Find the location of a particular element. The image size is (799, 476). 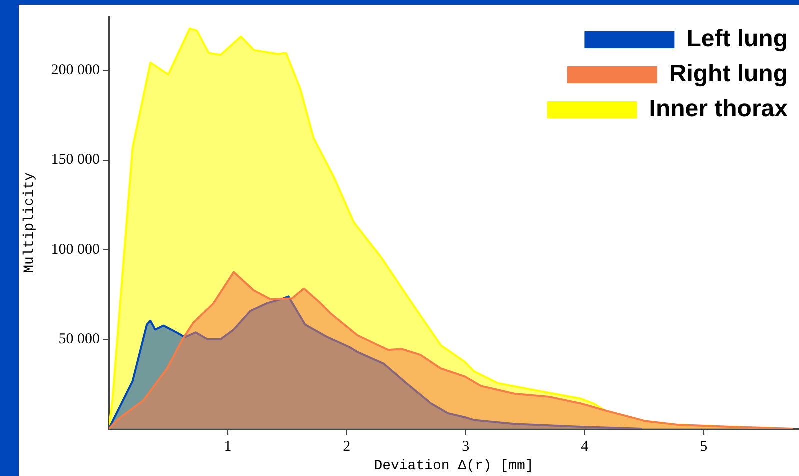

legend-label: Inner thorax is located at coordinates (719, 109).